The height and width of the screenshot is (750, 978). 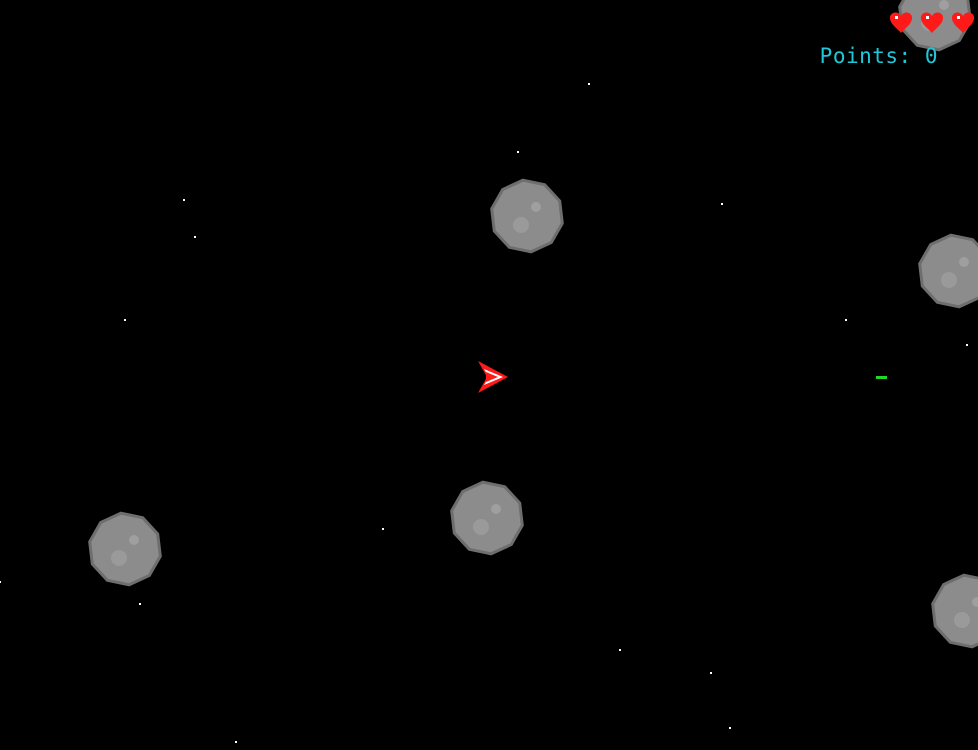 I want to click on bullet-layer, so click(x=881, y=377).